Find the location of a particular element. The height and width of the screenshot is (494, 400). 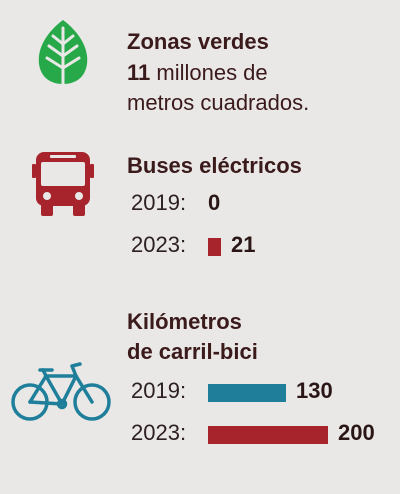

green-zones-unit: millones de is located at coordinates (209, 72).